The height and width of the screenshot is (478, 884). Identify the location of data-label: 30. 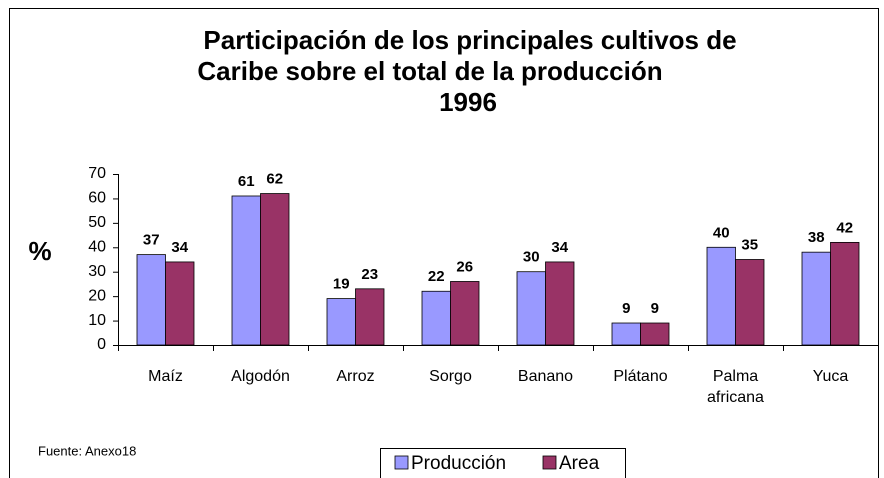
(531, 257).